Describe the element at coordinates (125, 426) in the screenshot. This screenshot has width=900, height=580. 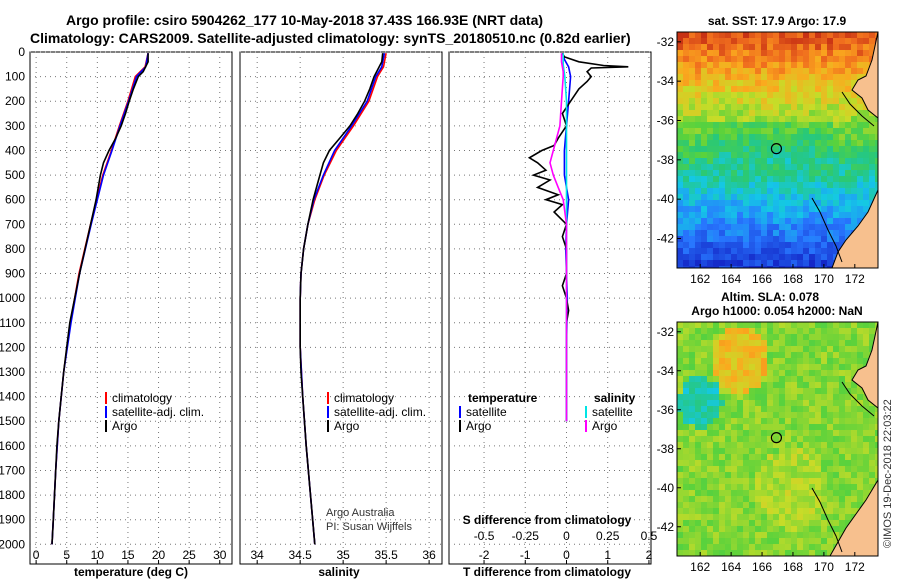
I see `legend-argo: Argo` at that location.